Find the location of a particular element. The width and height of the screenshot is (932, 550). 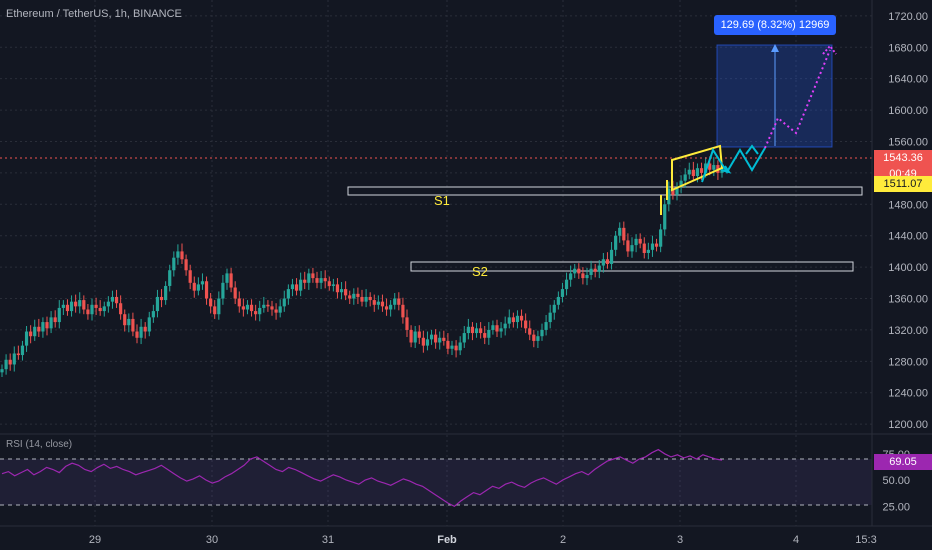

y-tick-label: 1600.00 is located at coordinates (908, 111).